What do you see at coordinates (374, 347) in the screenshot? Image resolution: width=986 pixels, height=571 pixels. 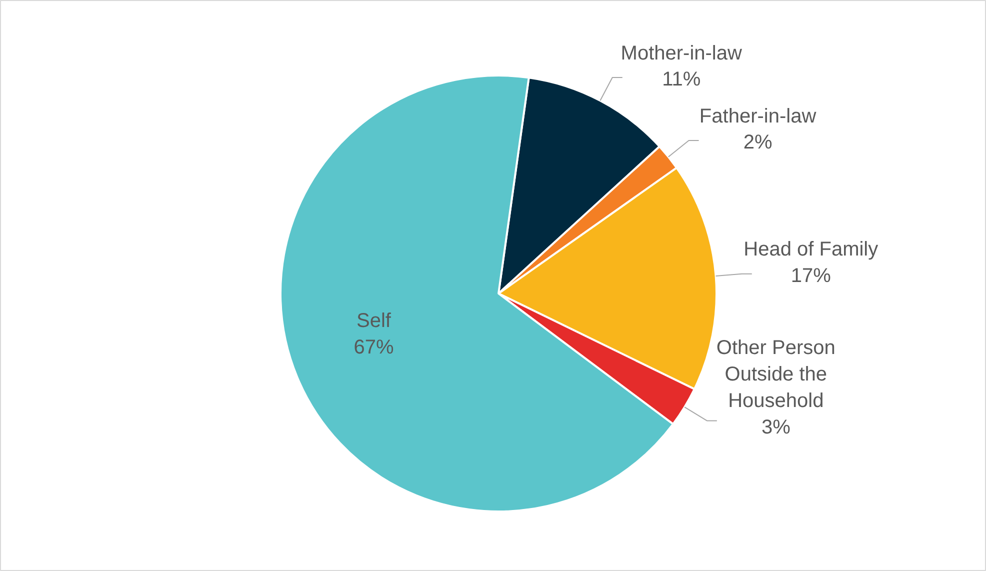 I see `data-label: 67%` at bounding box center [374, 347].